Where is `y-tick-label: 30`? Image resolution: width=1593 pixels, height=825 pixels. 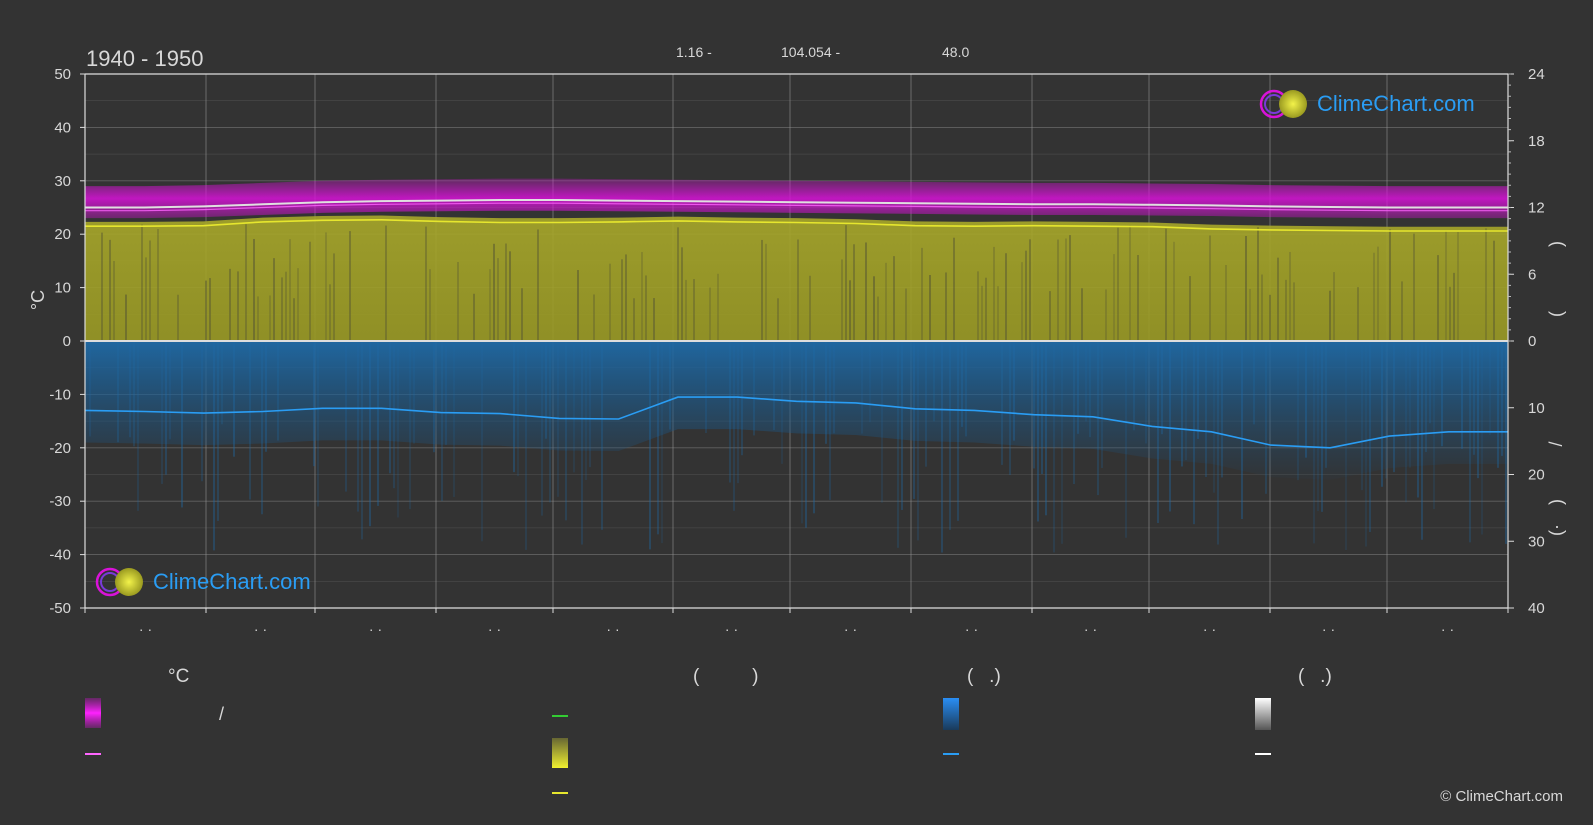 y-tick-label: 30 is located at coordinates (62, 181).